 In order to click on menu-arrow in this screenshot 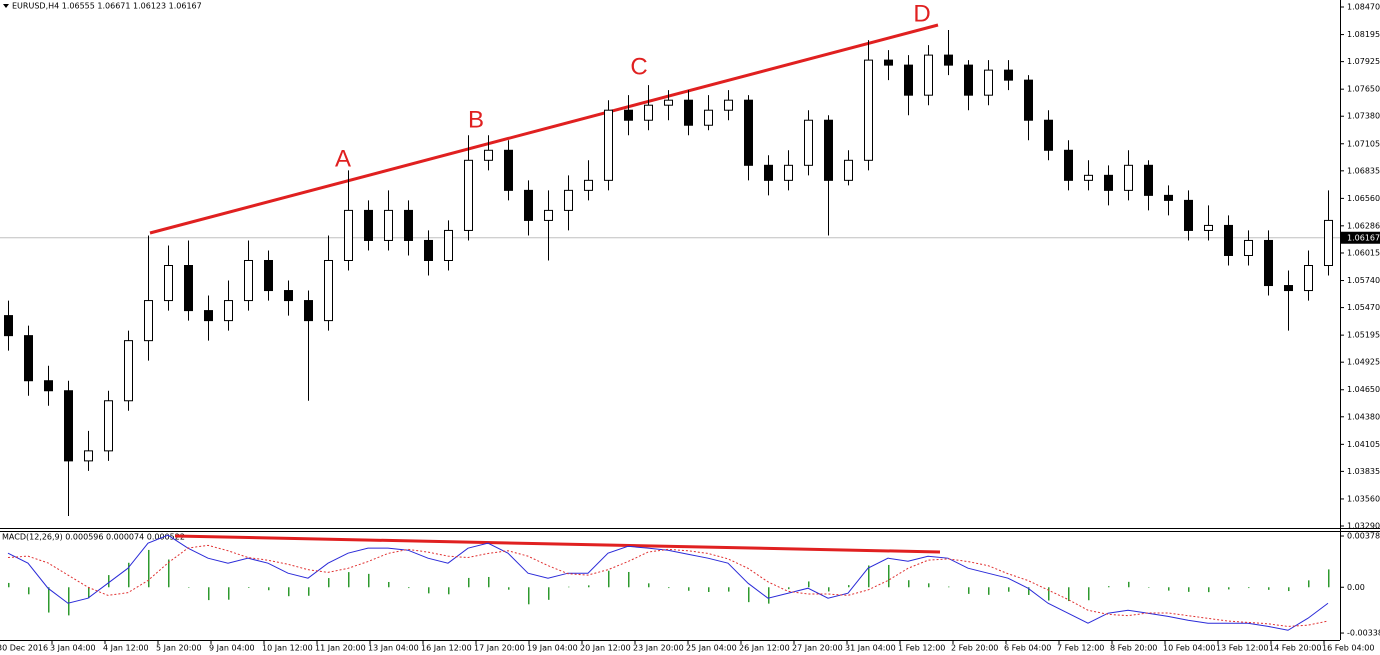, I will do `click(6, 6)`.